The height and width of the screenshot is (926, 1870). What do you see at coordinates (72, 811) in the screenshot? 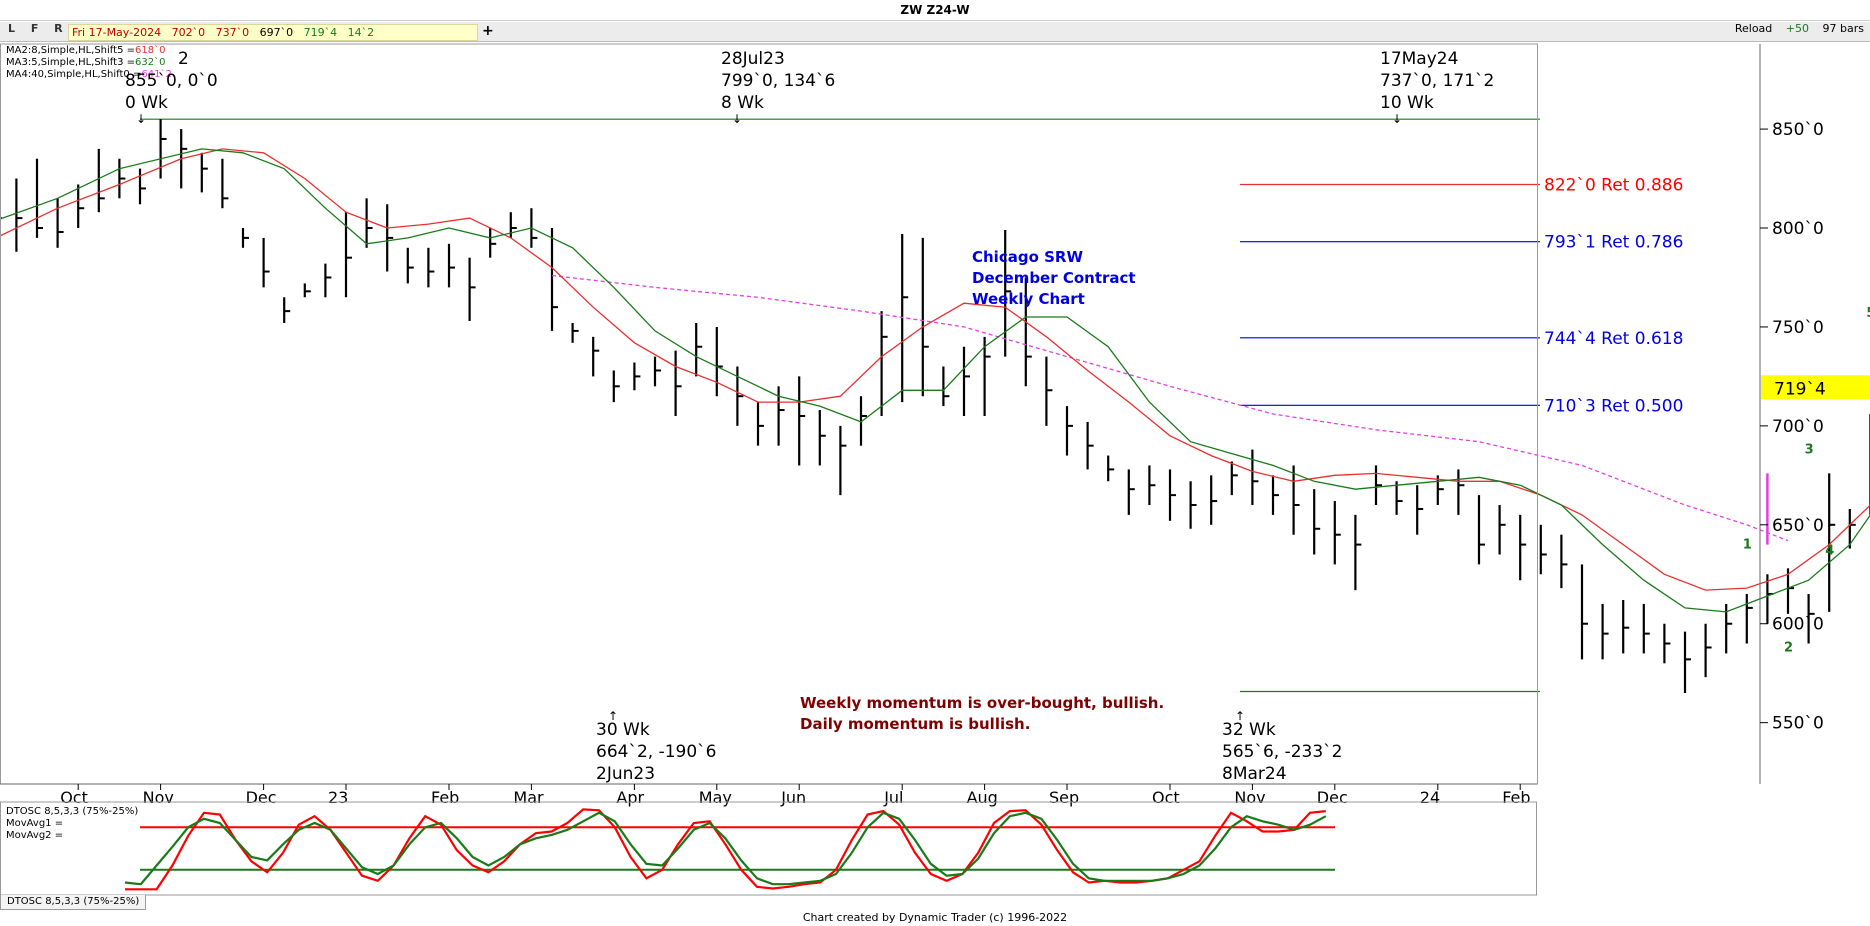
I see `osc-title: DTOSC 8,5,3,3 (75%-25%)` at bounding box center [72, 811].